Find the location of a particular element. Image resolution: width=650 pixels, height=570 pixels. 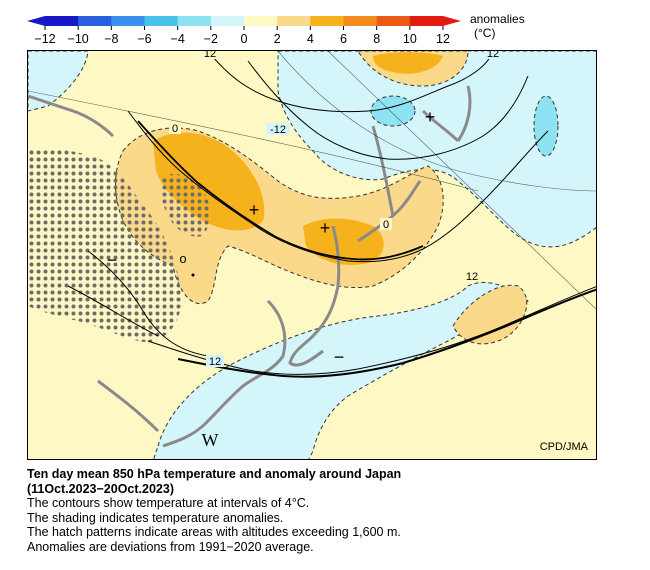

hatch-mongolia is located at coordinates (185, 205).